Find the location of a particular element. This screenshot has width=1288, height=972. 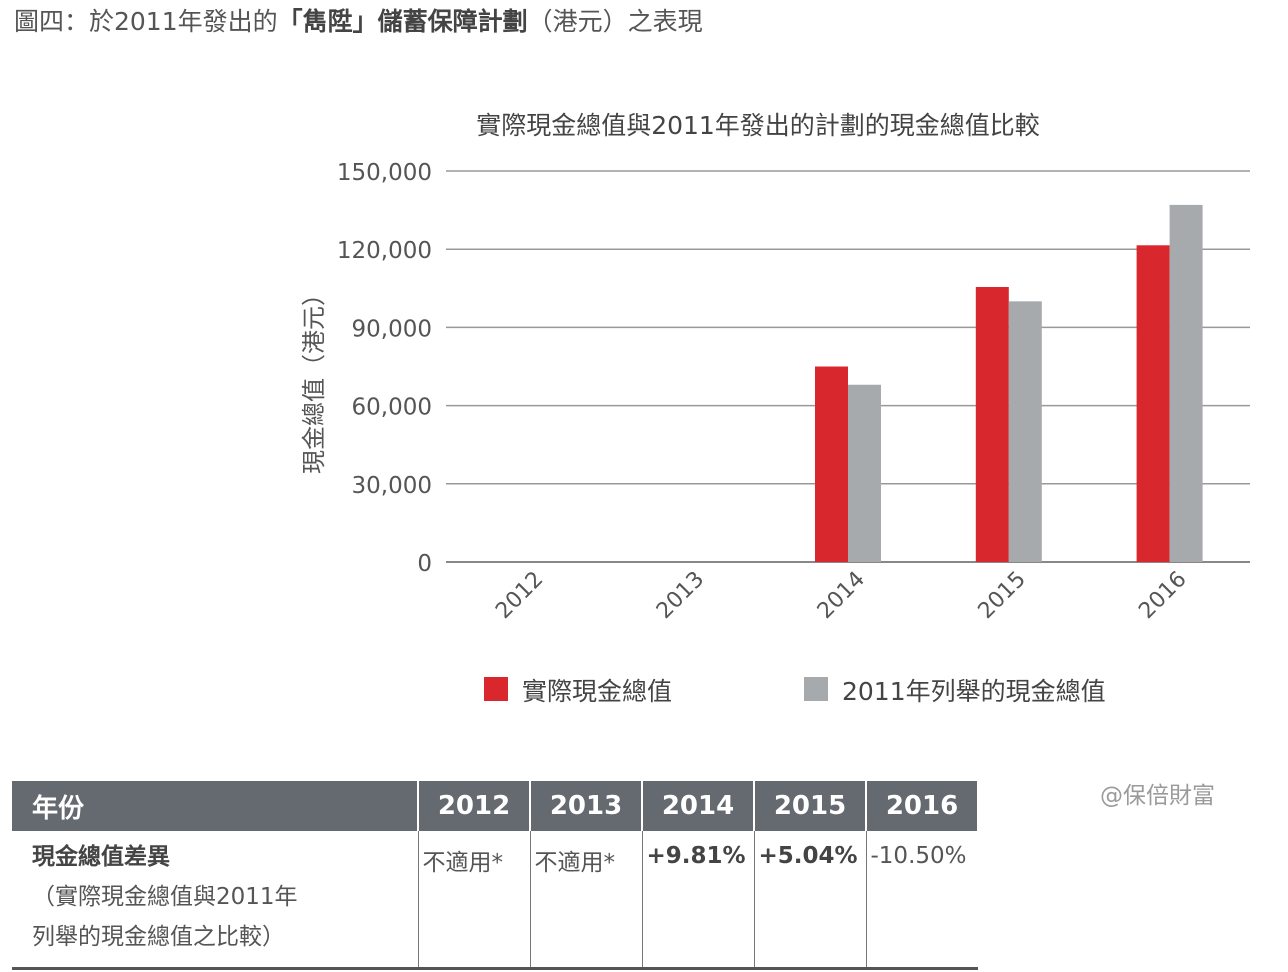

figure-title-product: 「雋陞」儲蓄保障計劃 is located at coordinates (402, 21).